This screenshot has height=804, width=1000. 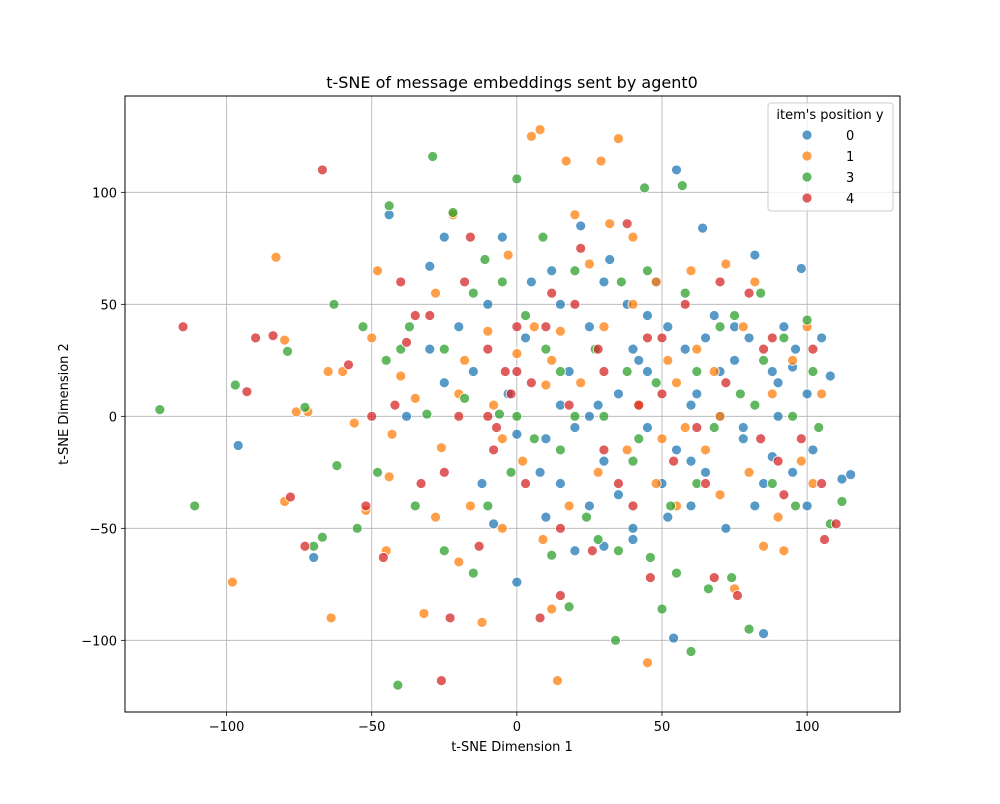 What do you see at coordinates (850, 178) in the screenshot?
I see `legend-label: 3` at bounding box center [850, 178].